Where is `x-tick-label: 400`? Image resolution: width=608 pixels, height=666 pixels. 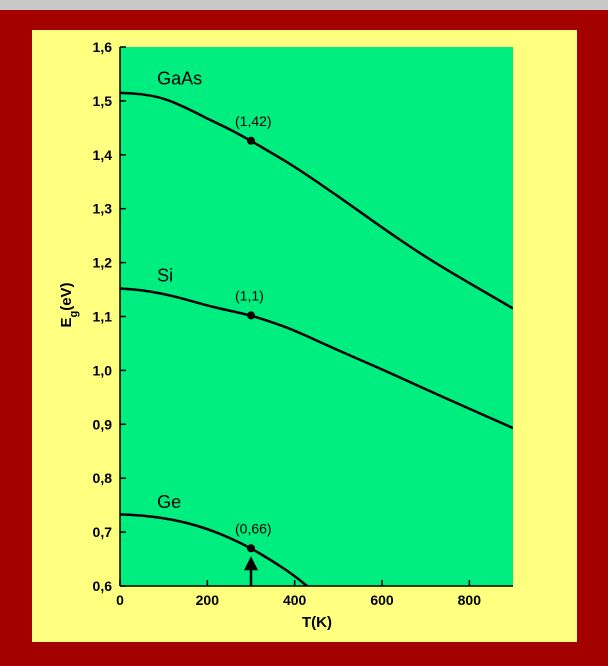
x-tick-label: 400 is located at coordinates (295, 600).